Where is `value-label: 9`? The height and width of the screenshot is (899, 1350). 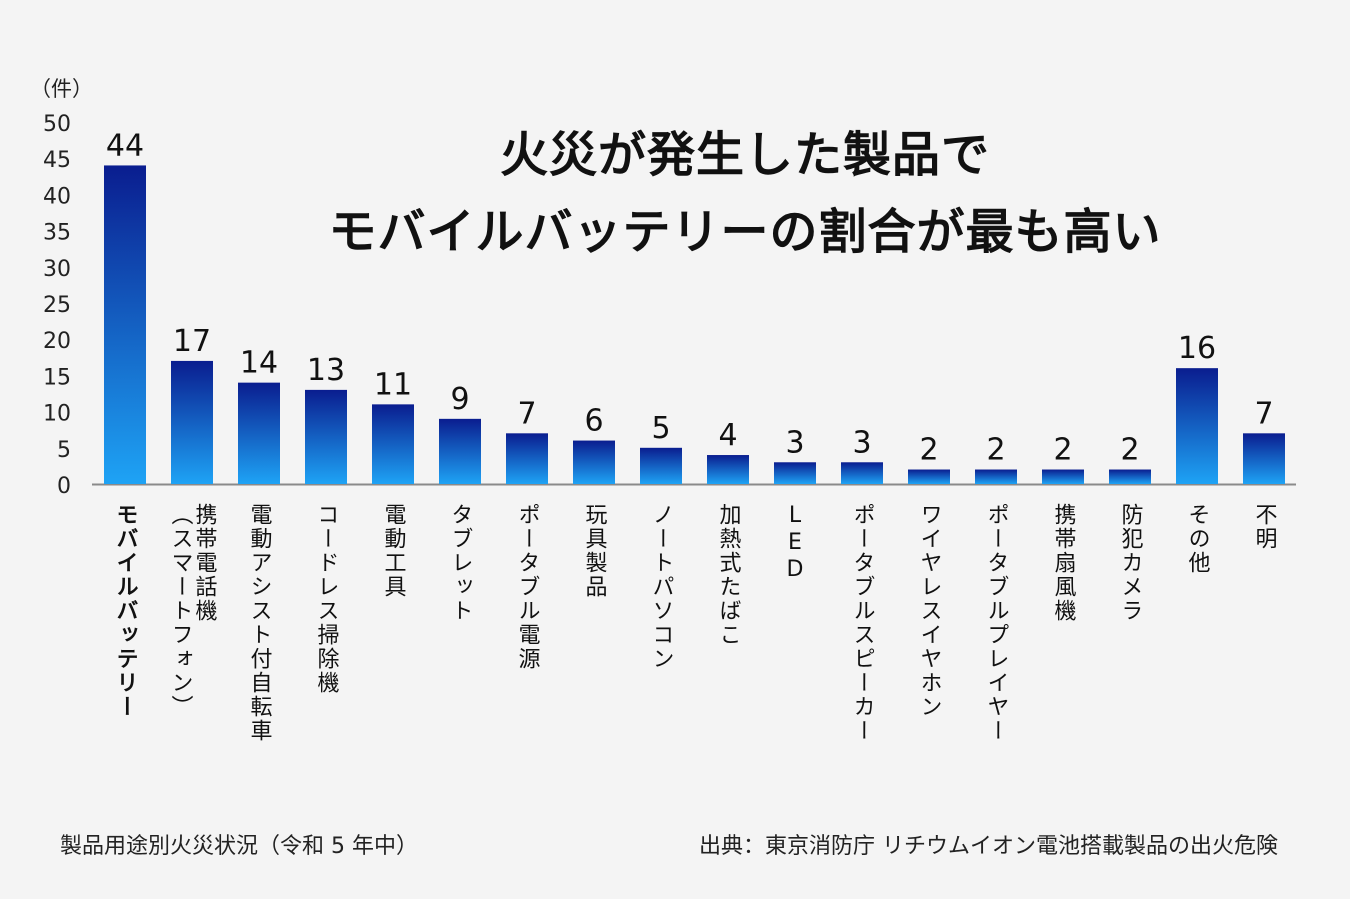 value-label: 9 is located at coordinates (459, 399).